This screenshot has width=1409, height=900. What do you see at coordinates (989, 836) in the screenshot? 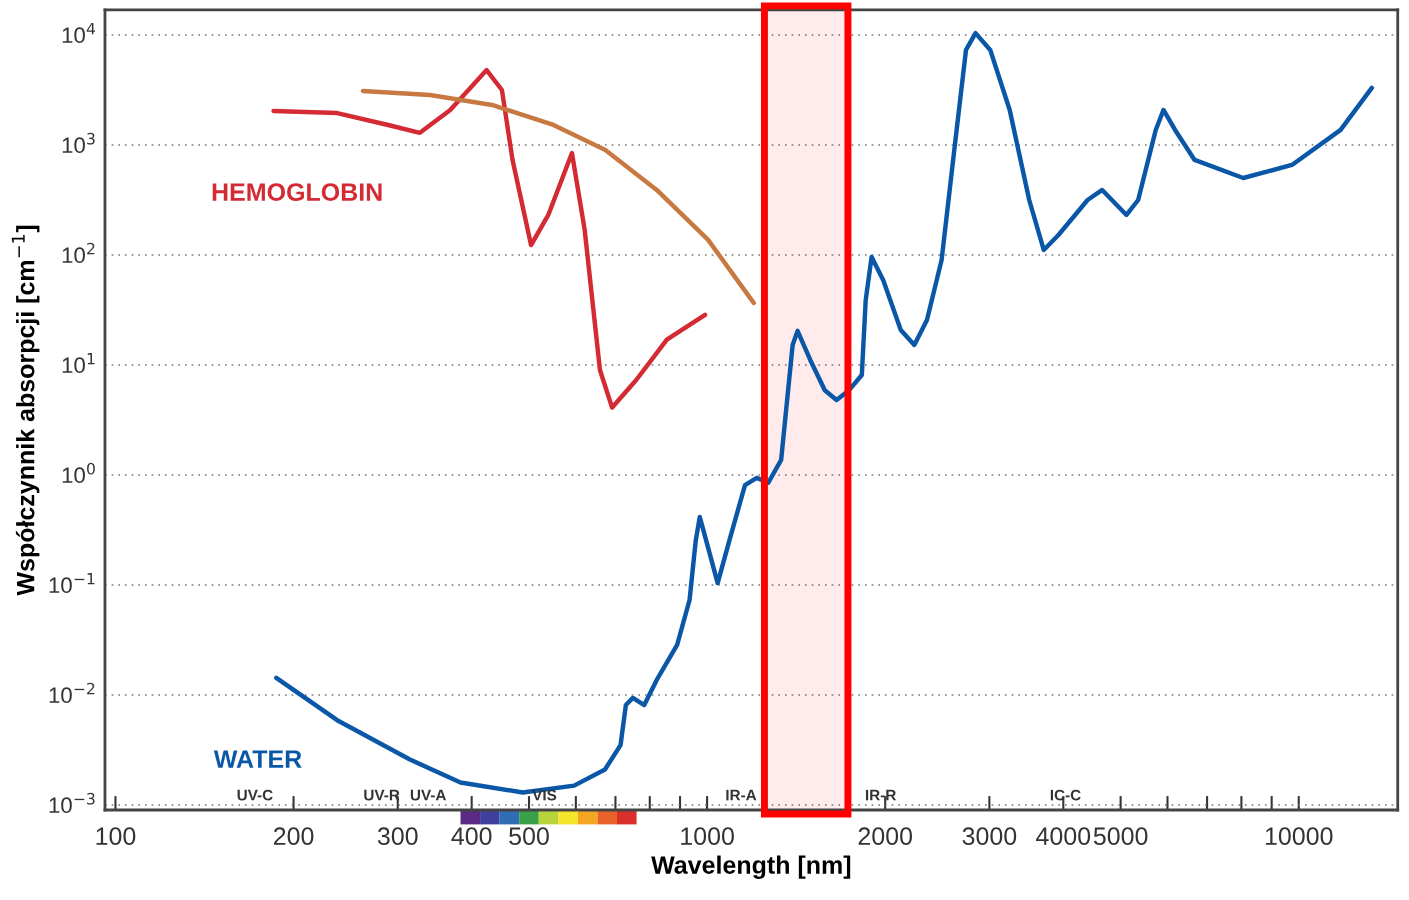
I see `x-tick-label: 3000` at bounding box center [989, 836].